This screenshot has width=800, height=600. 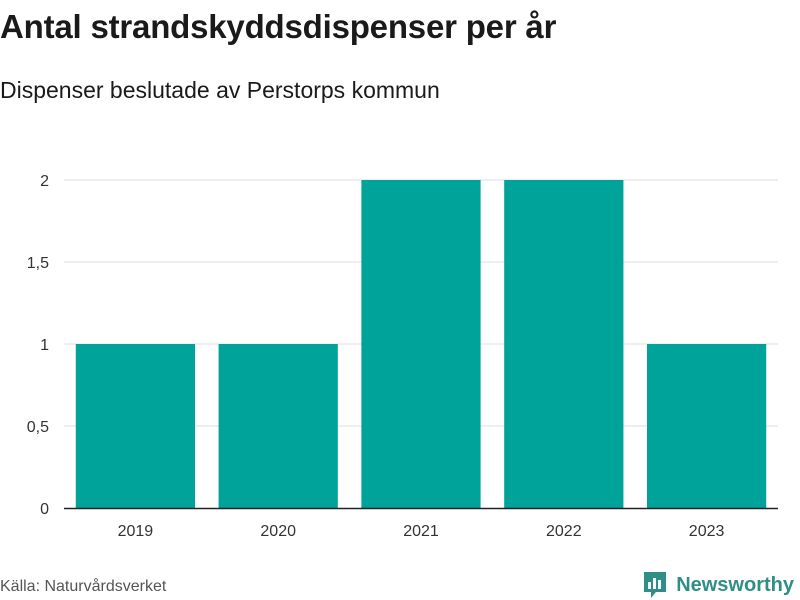 What do you see at coordinates (278, 26) in the screenshot?
I see `chart-title: Antal strandskyddsdispenser per år` at bounding box center [278, 26].